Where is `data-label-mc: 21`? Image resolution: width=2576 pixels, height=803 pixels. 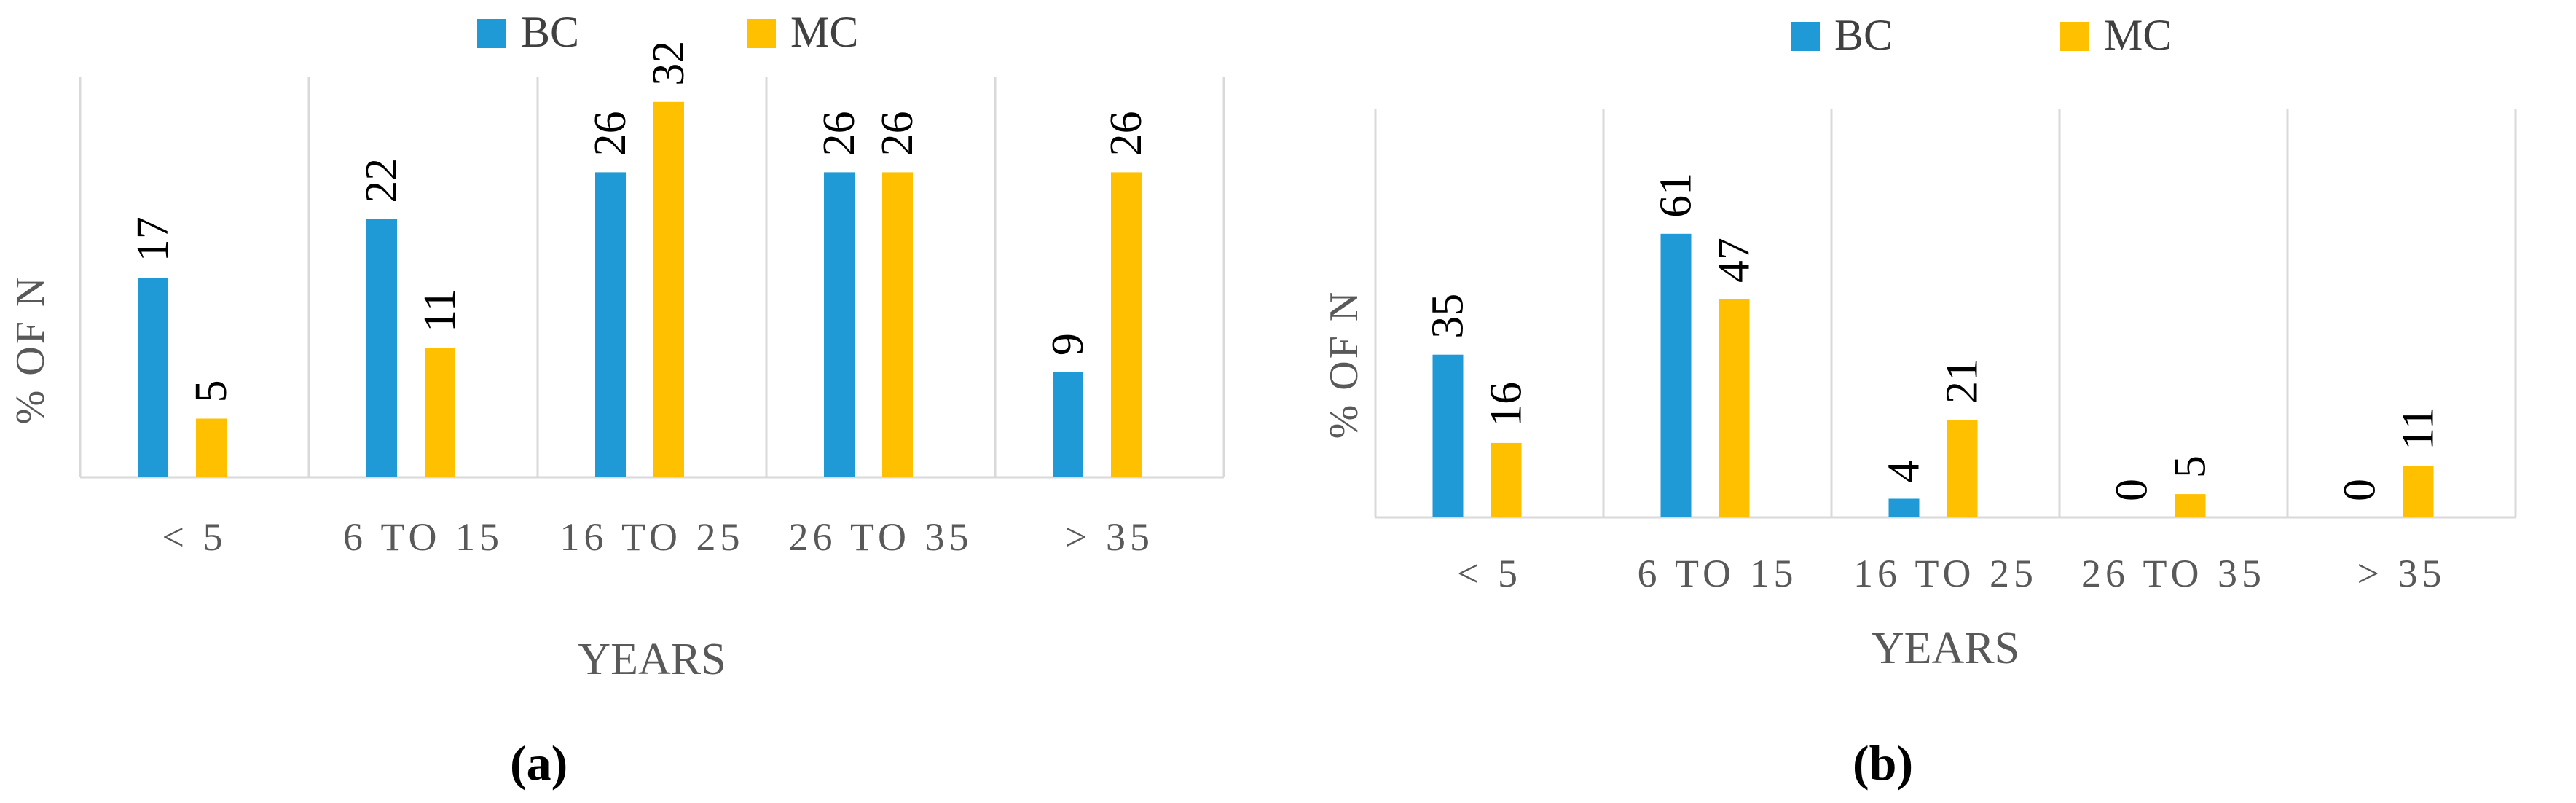
data-label-mc: 21 is located at coordinates (1962, 381).